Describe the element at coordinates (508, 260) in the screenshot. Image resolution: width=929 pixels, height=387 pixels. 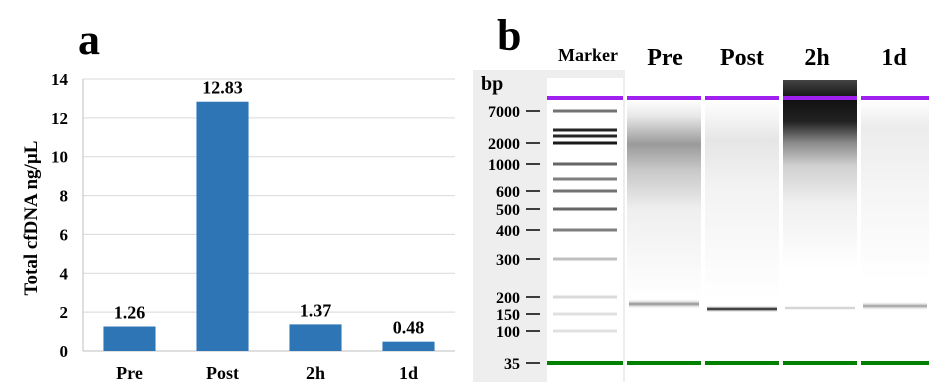
I see `bp-tick-label: 300` at that location.